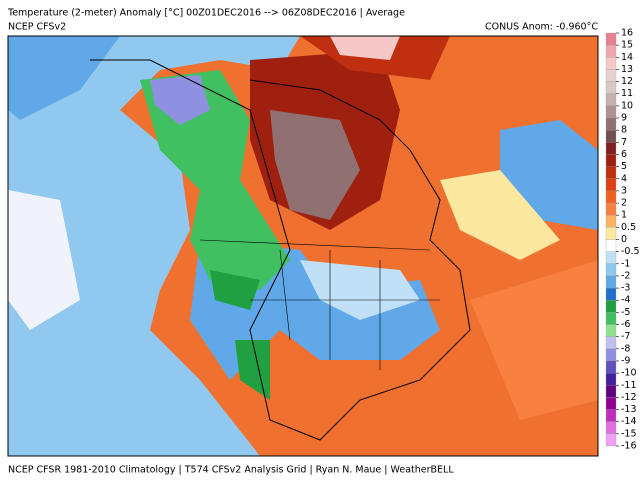 The height and width of the screenshot is (480, 640). I want to click on colorbar-label: -9, so click(625, 360).